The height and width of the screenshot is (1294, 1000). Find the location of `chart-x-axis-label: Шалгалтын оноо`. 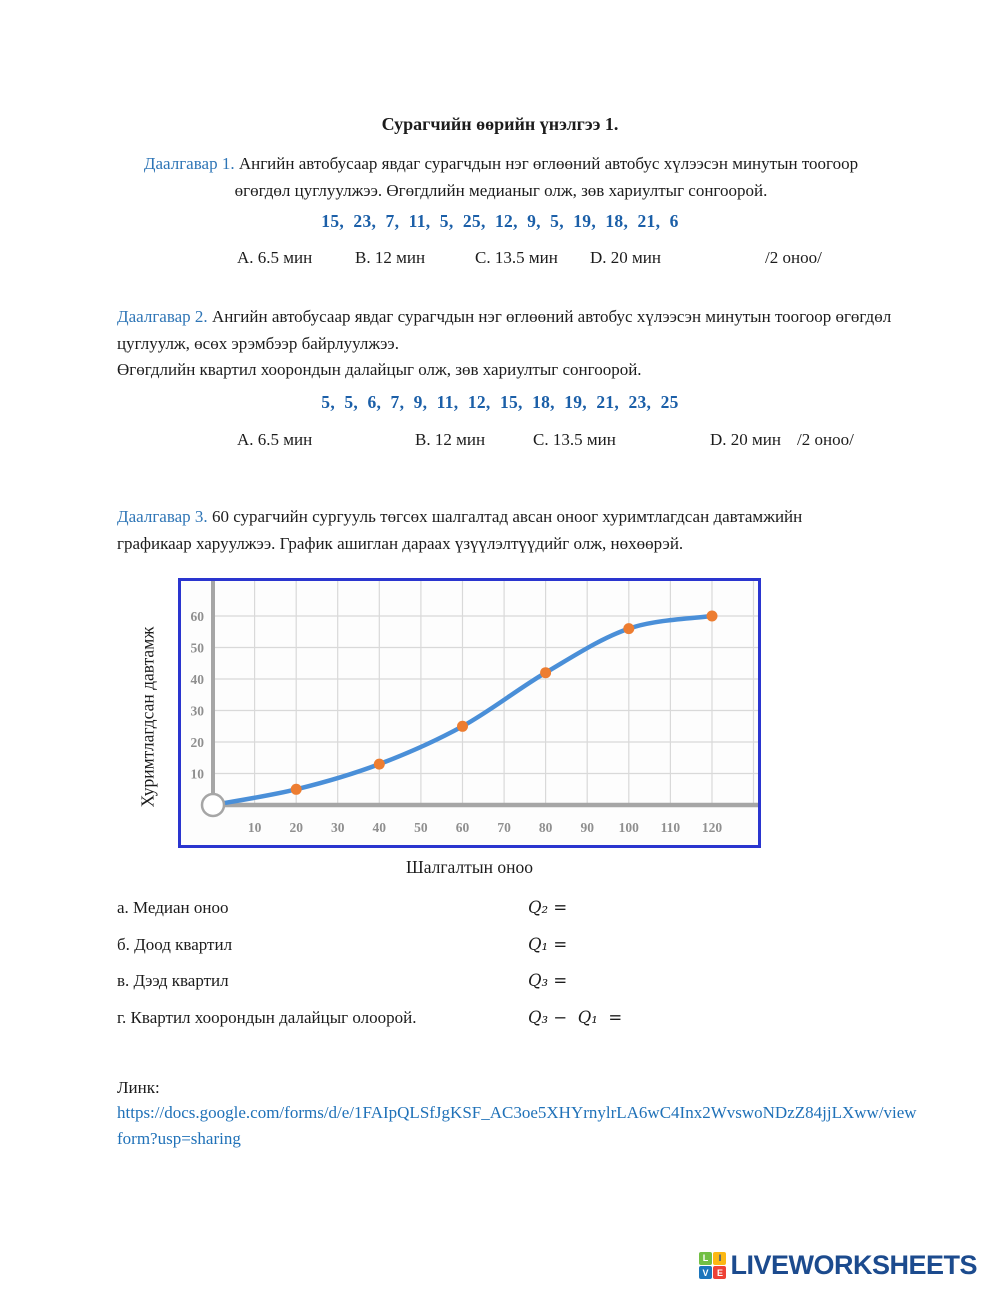

chart-x-axis-label: Шалгалтын оноо is located at coordinates (469, 867).